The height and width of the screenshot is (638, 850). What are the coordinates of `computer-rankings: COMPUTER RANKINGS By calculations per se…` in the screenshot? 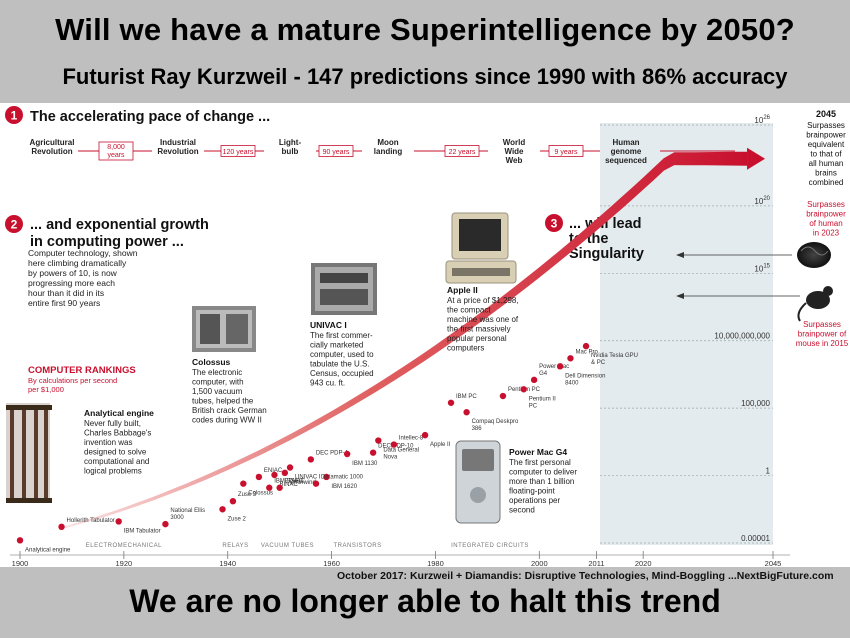 It's located at (82, 379).